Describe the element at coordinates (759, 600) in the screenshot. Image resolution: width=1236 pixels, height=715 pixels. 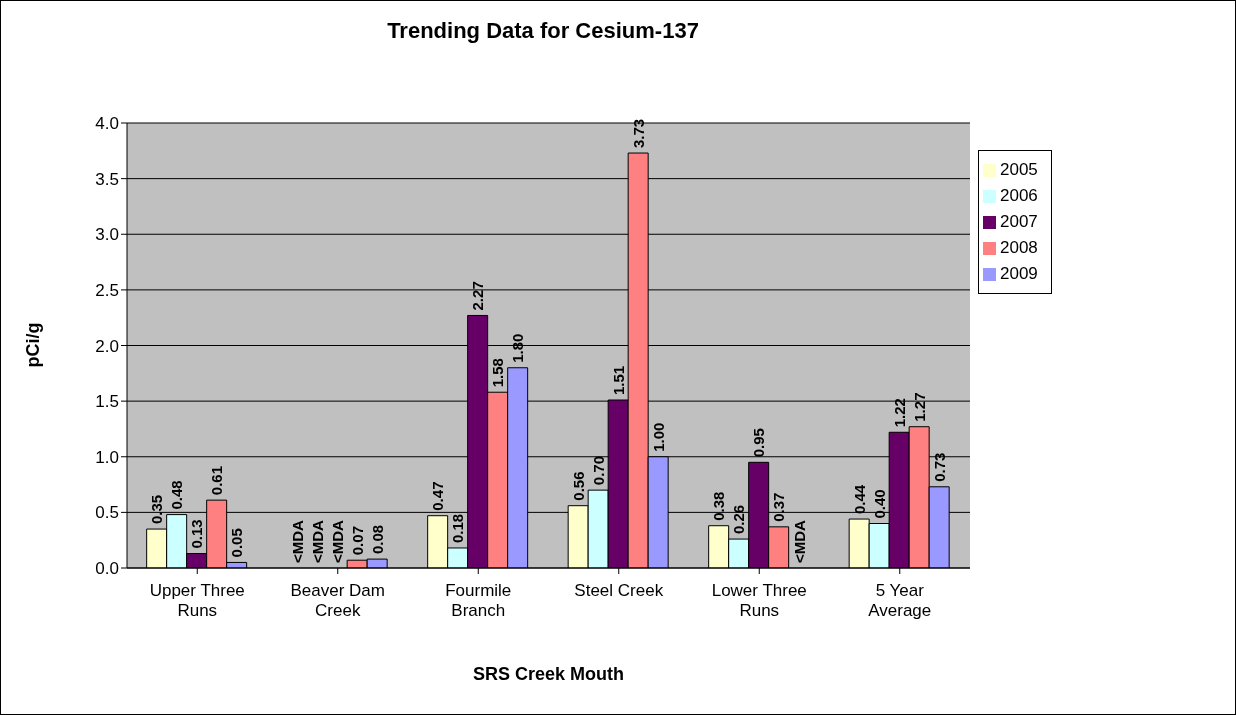
I see `x-tick-label: Lower Three Runs` at that location.